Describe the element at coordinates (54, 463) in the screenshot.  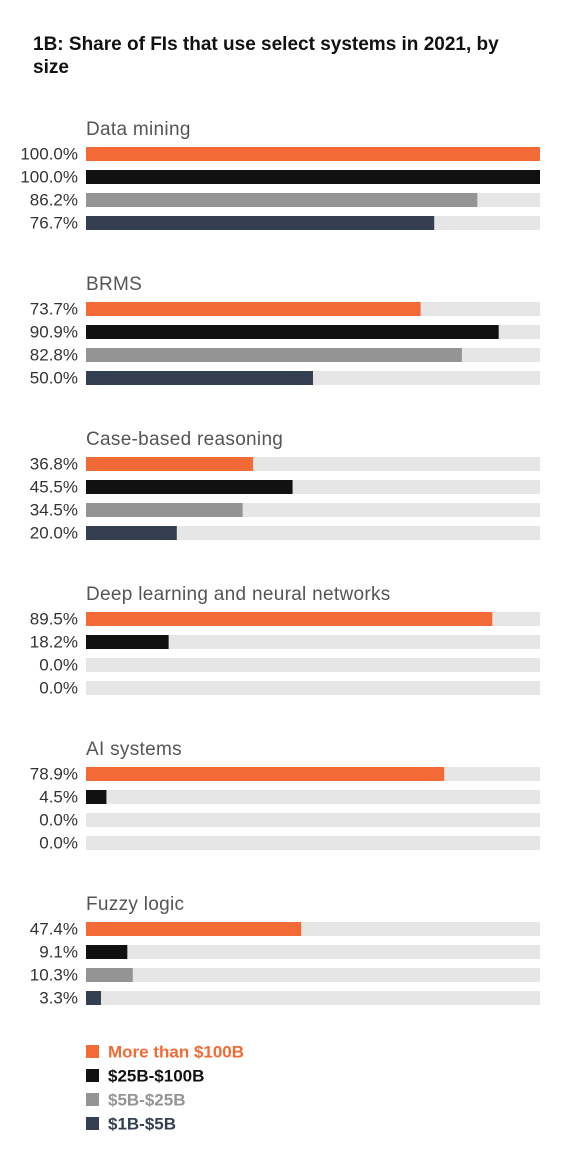
I see `value-label: 36.8%` at that location.